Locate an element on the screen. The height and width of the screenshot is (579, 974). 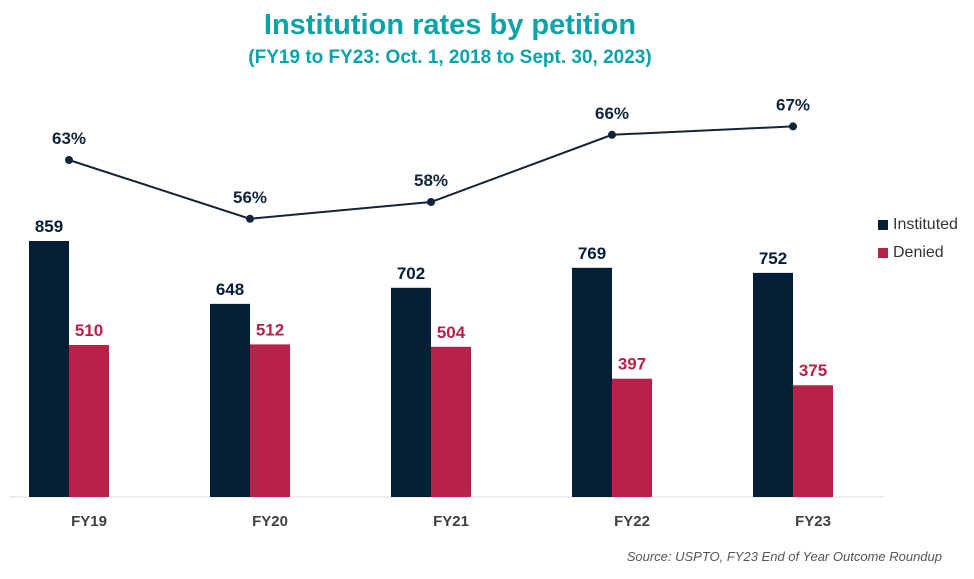
data-label-denied: 504 is located at coordinates (451, 332).